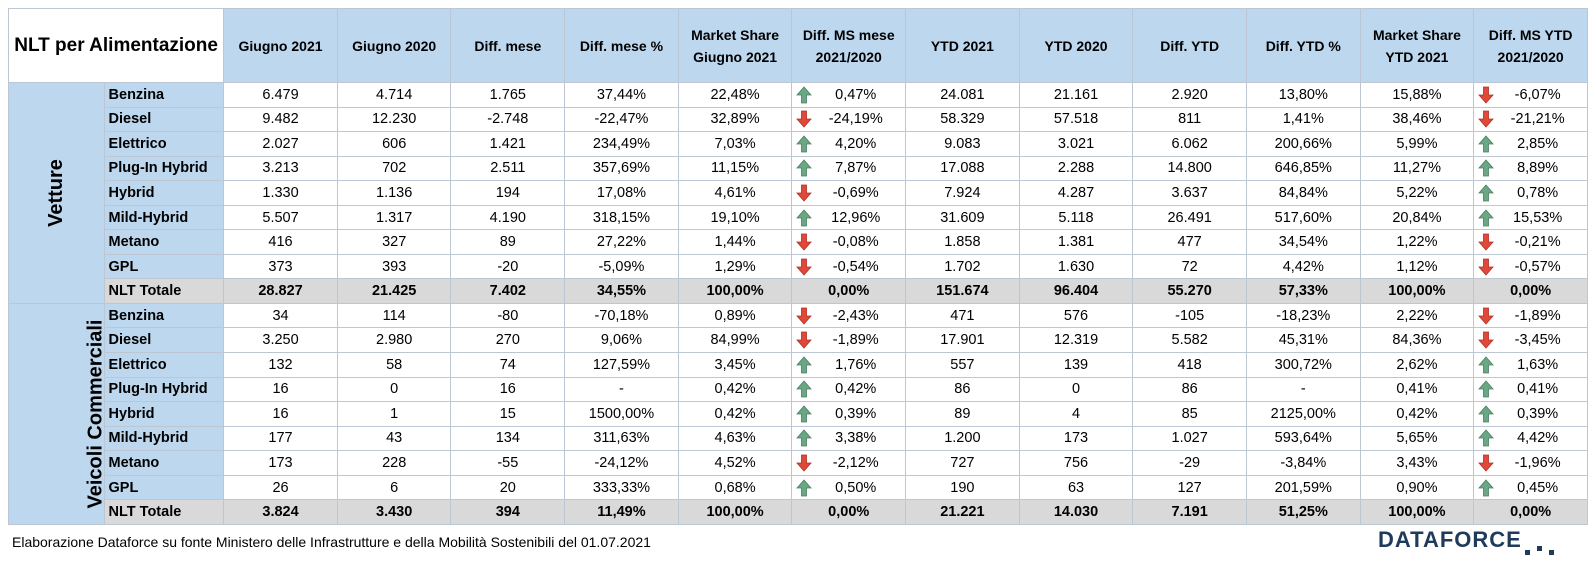  I want to click on cell-ms-ytd21: 0,90%, so click(1417, 487).